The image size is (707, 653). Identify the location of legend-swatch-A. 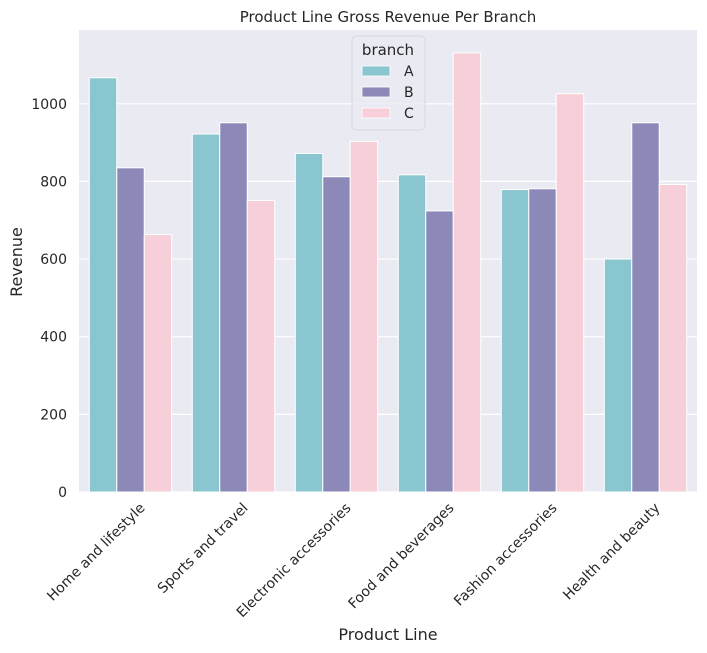
(376, 71).